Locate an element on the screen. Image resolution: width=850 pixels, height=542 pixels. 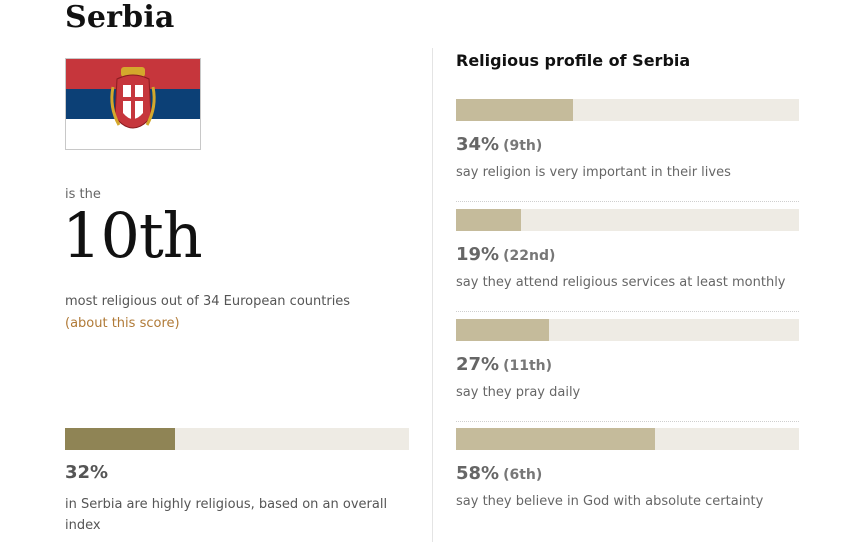
metric-percent: 19% is located at coordinates (478, 254).